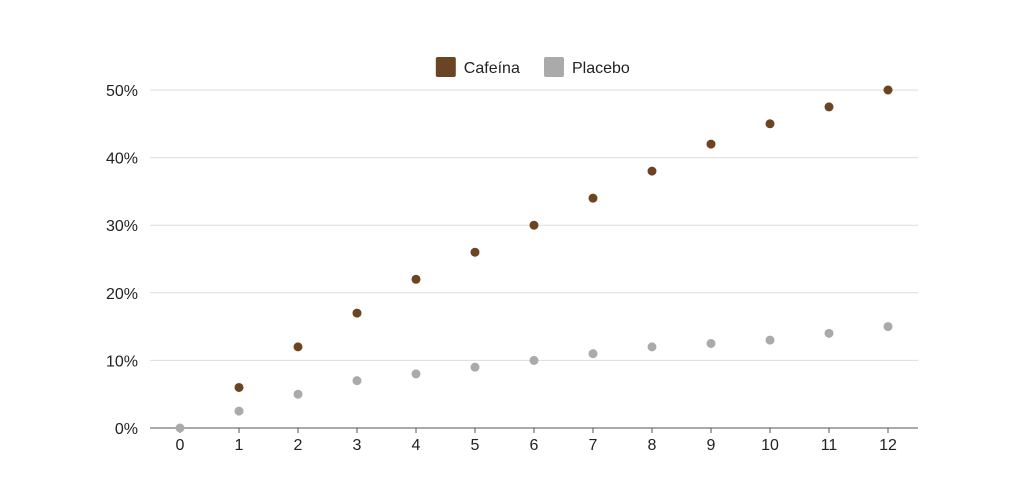  Describe the element at coordinates (711, 445) in the screenshot. I see `x-tick-label: 9` at that location.